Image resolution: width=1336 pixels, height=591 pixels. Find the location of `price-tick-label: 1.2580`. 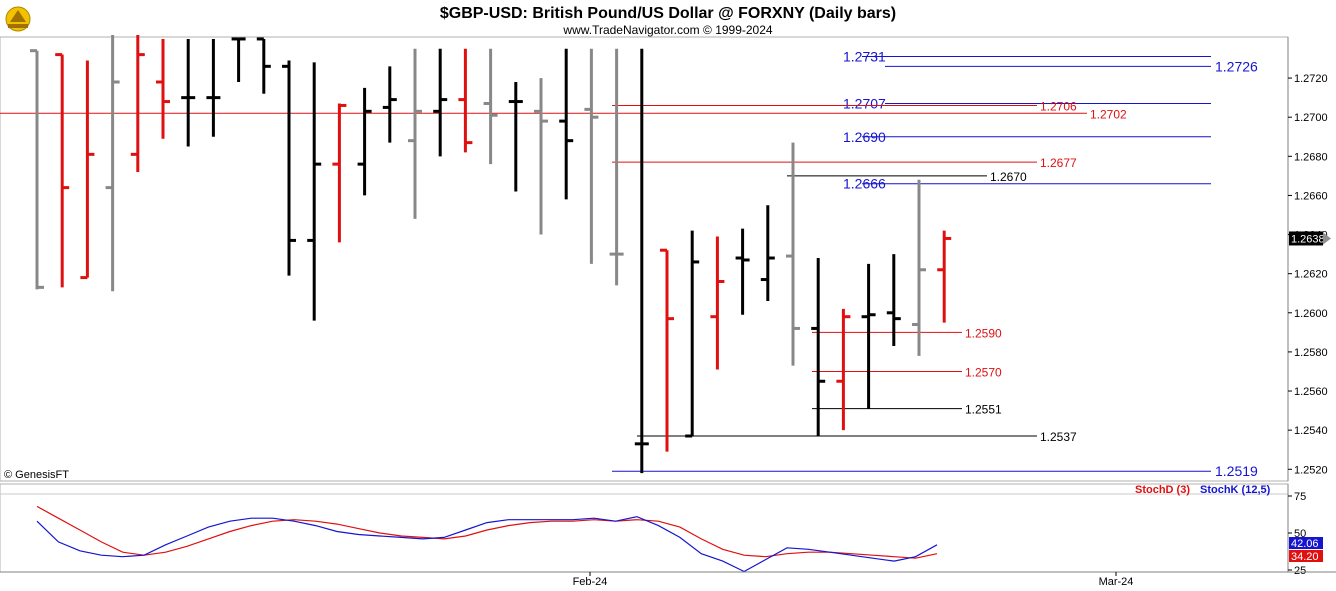

price-tick-label: 1.2580 is located at coordinates (1311, 353).